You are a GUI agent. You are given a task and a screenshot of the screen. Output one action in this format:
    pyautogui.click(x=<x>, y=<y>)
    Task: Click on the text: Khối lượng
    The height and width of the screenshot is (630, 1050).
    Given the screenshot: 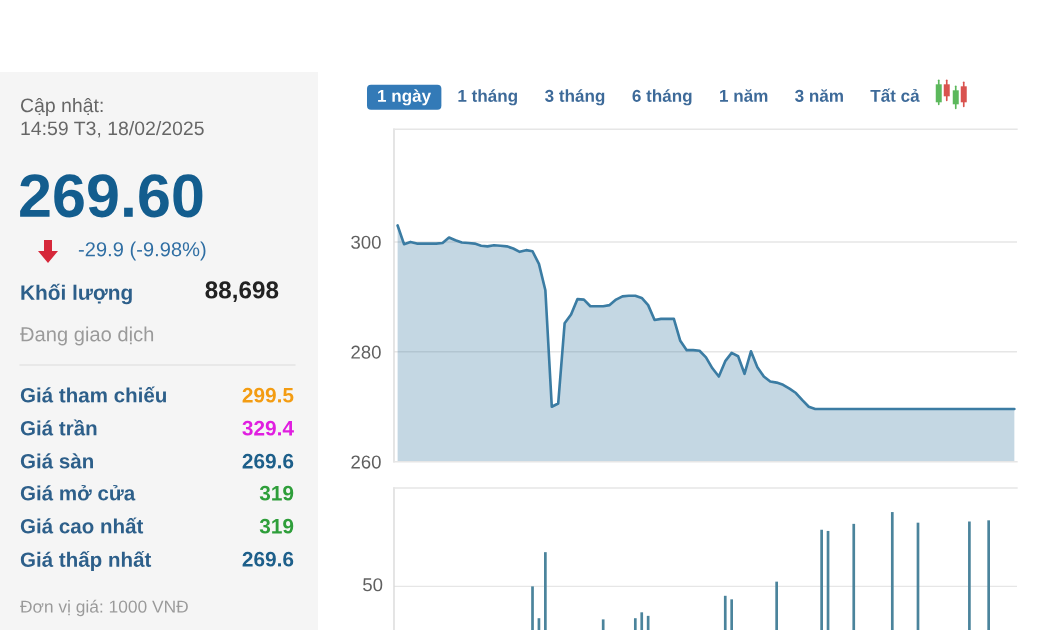 What is the action you would take?
    pyautogui.click(x=76, y=294)
    